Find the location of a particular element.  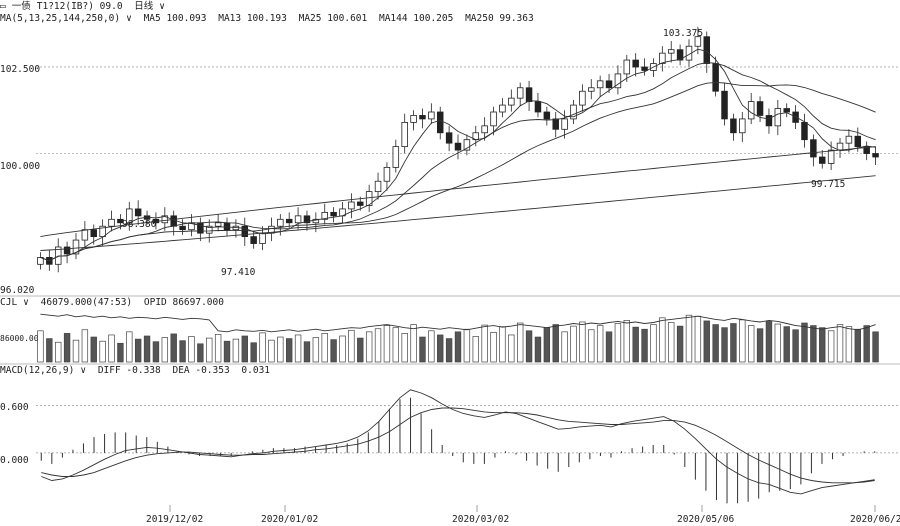

vol-indicator-name: CJL is located at coordinates (9, 302).